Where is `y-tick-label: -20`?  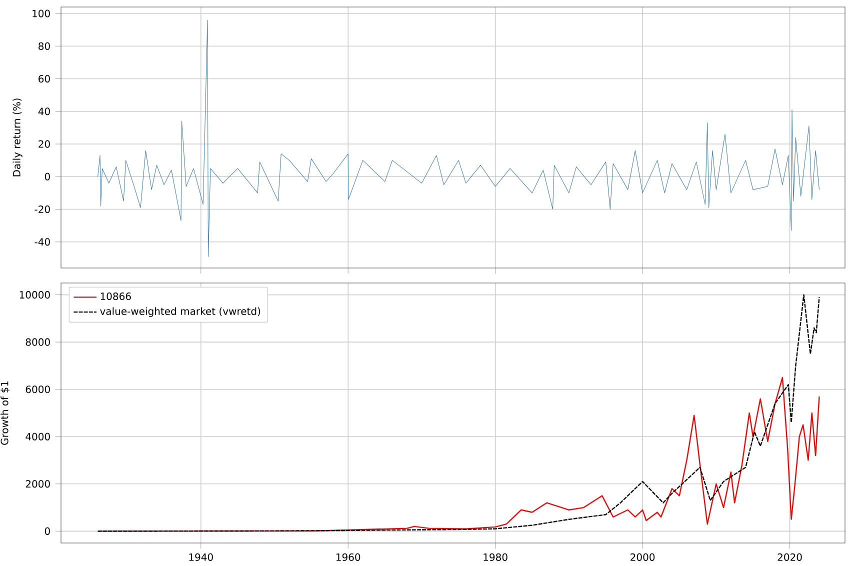
y-tick-label: -20 is located at coordinates (42, 209).